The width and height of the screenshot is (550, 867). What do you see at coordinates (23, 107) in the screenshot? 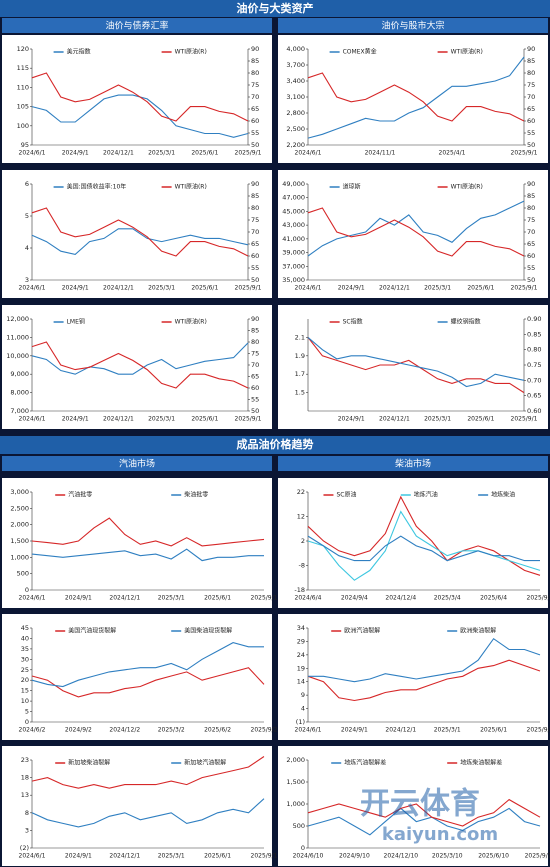
I see `y-tick-label: 105` at bounding box center [23, 107].